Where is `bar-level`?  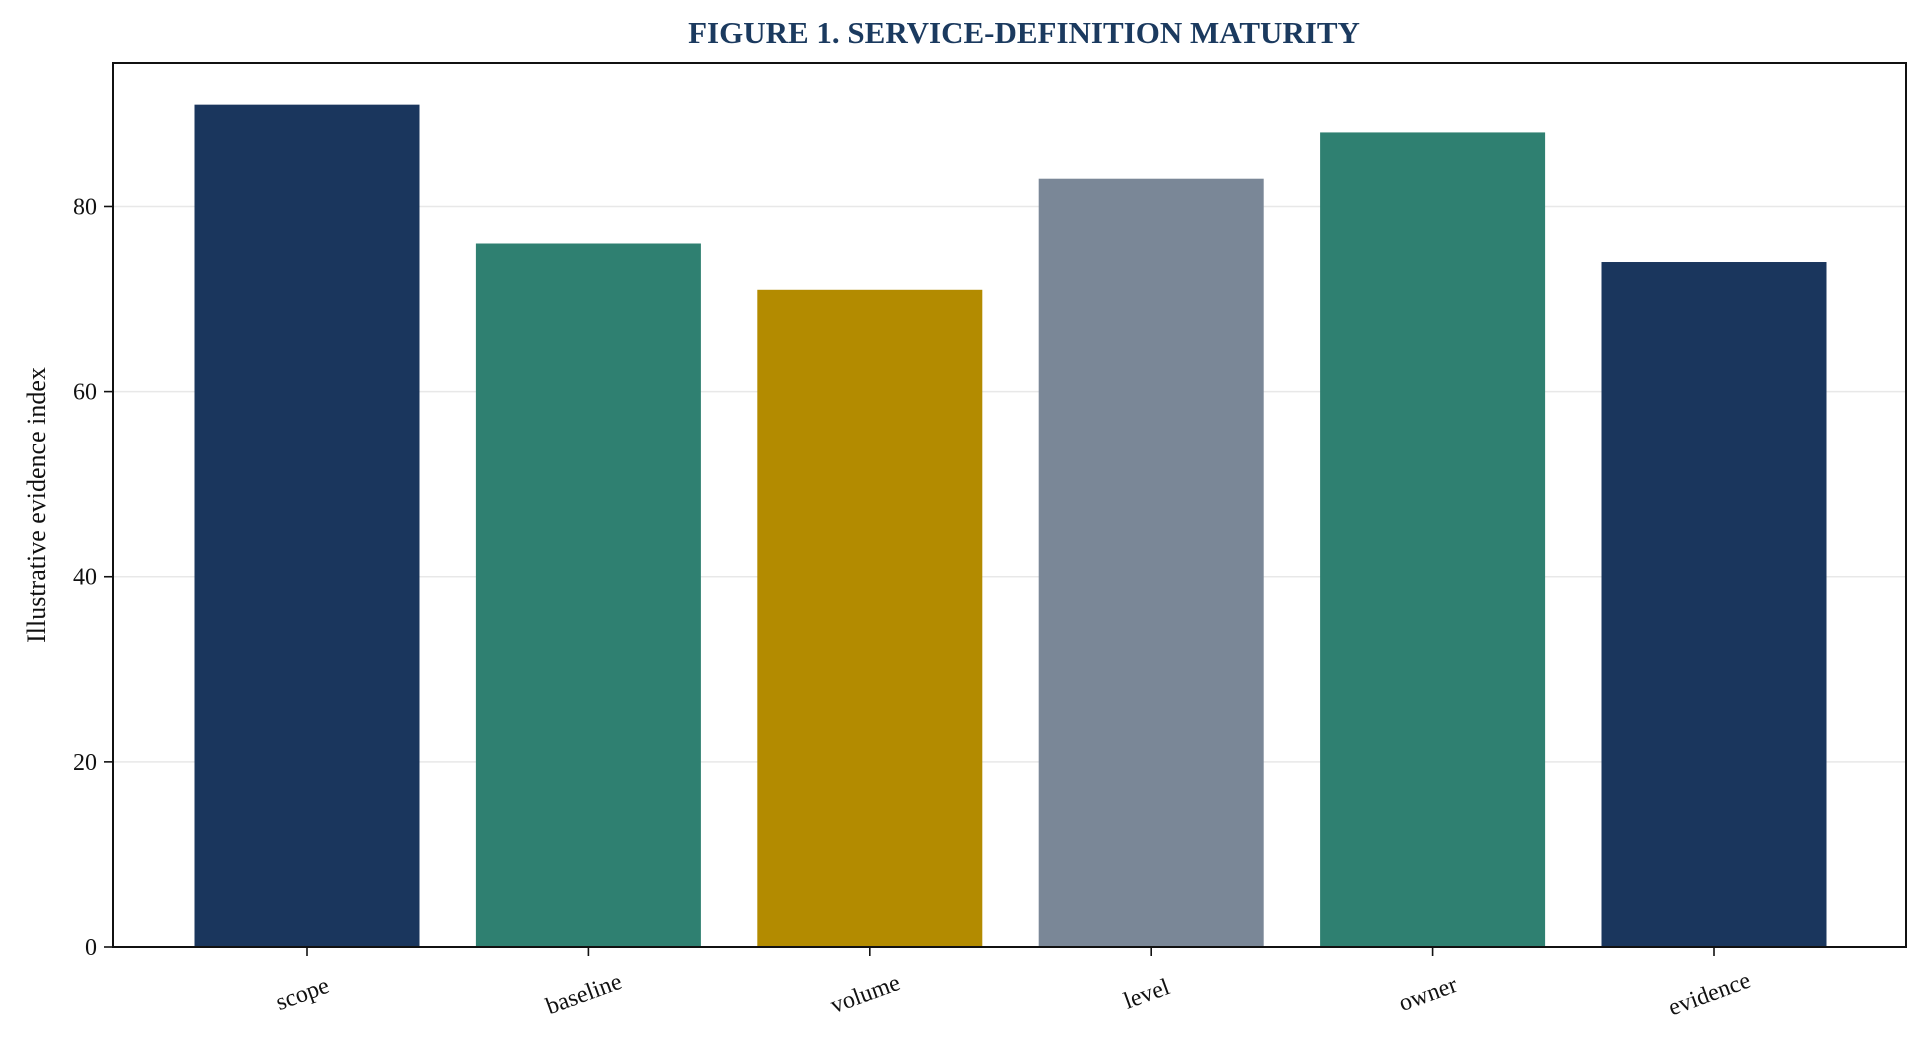
bar-level is located at coordinates (1151, 563).